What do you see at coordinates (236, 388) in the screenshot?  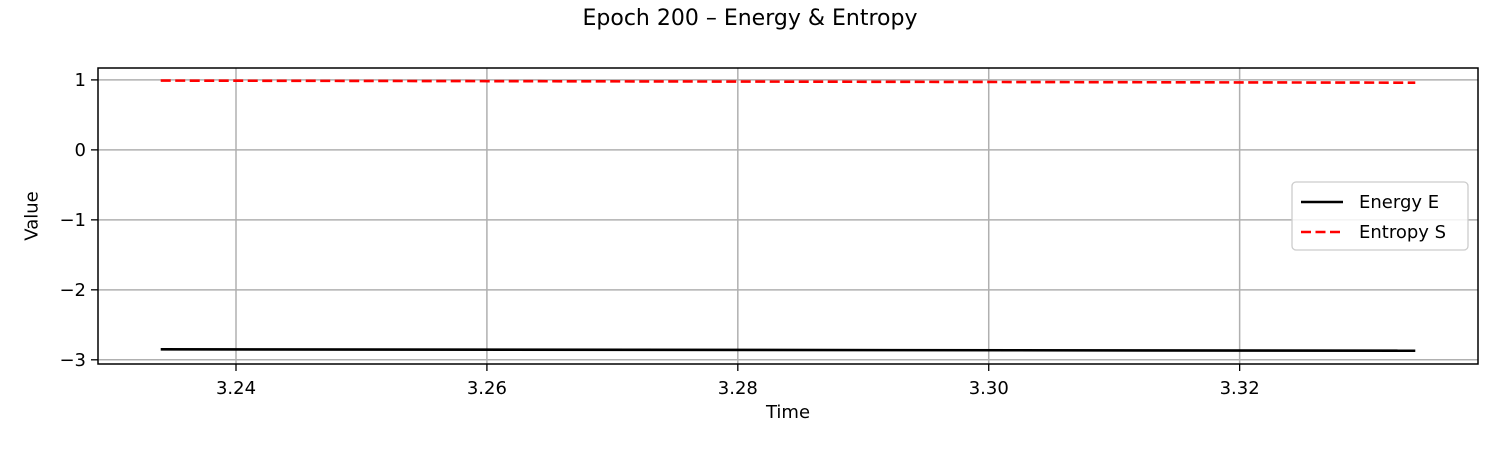 I see `x-tick-label: 3.24` at bounding box center [236, 388].